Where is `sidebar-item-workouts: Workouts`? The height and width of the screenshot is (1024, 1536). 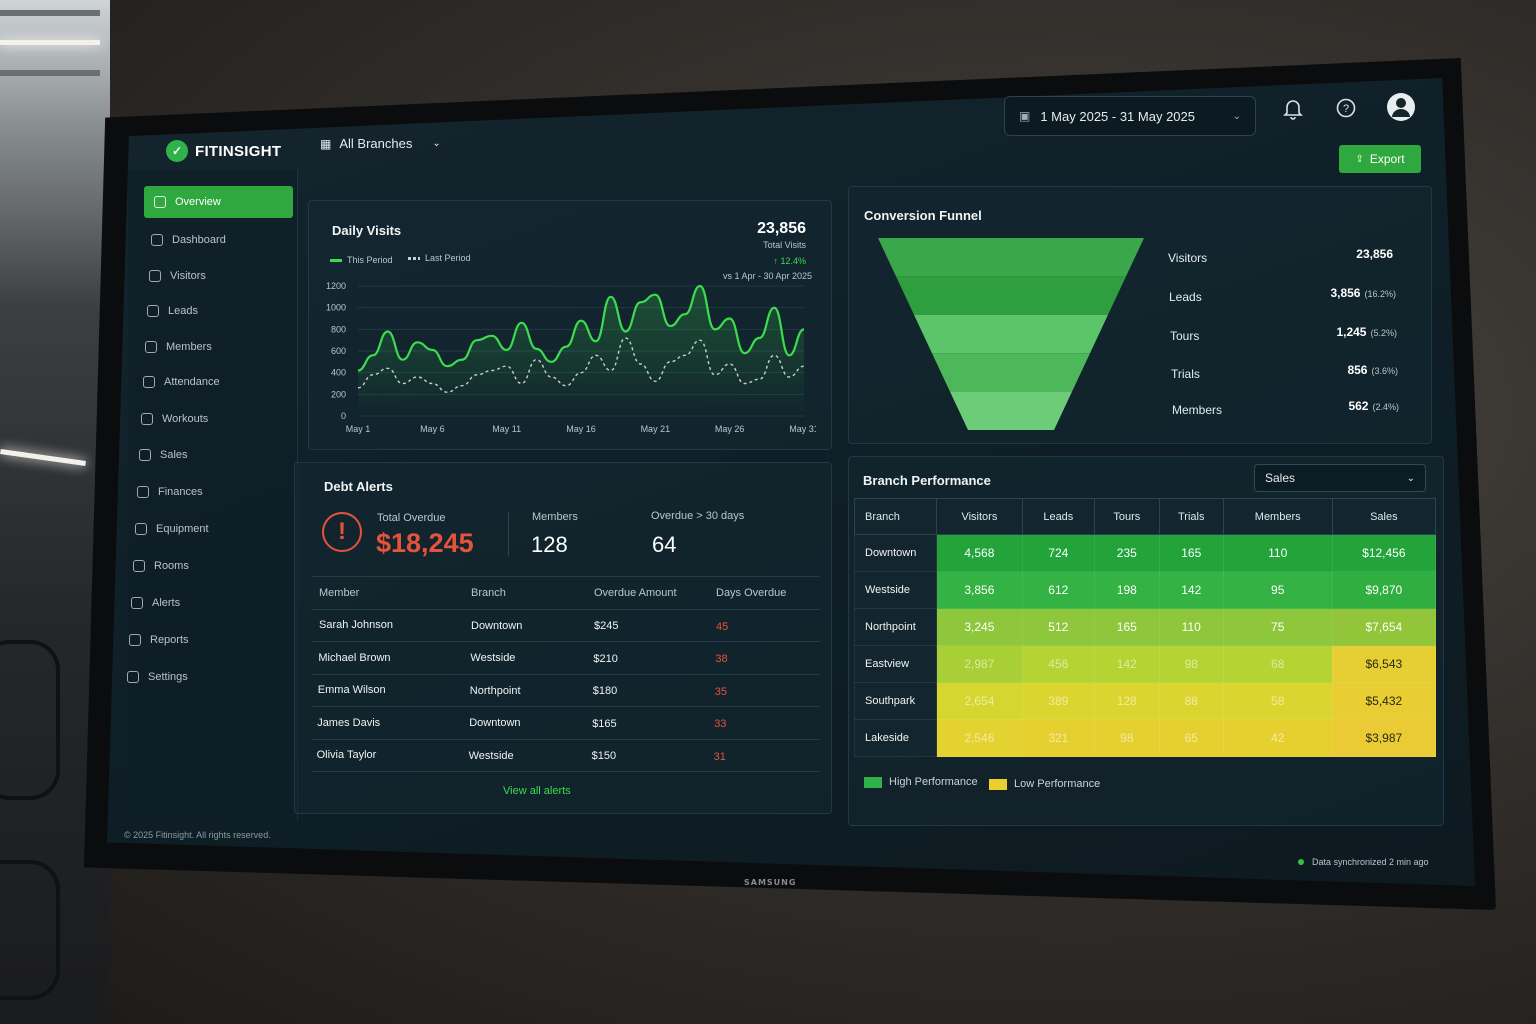
sidebar-item-workouts: Workouts is located at coordinates (206, 419).